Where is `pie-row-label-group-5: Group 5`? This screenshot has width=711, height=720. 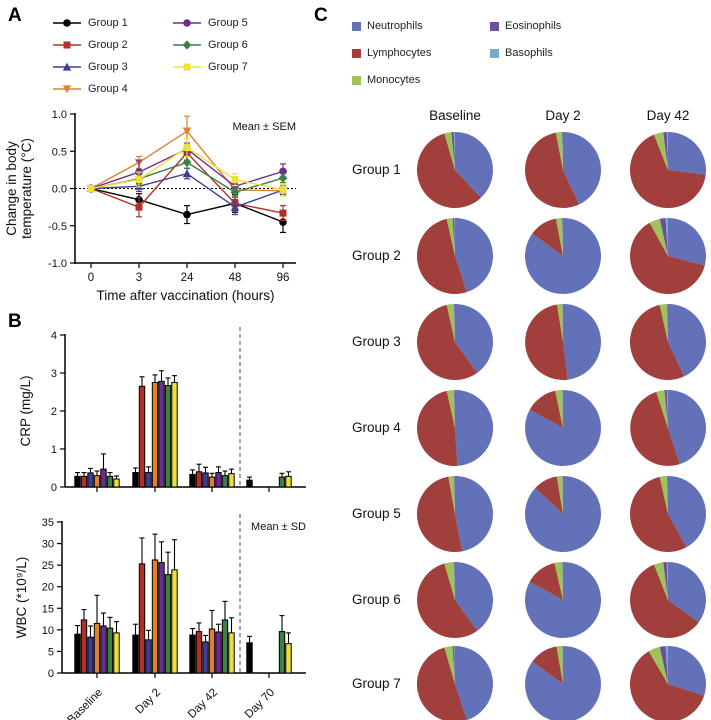
pie-row-label-group-5: Group 5 is located at coordinates (376, 513).